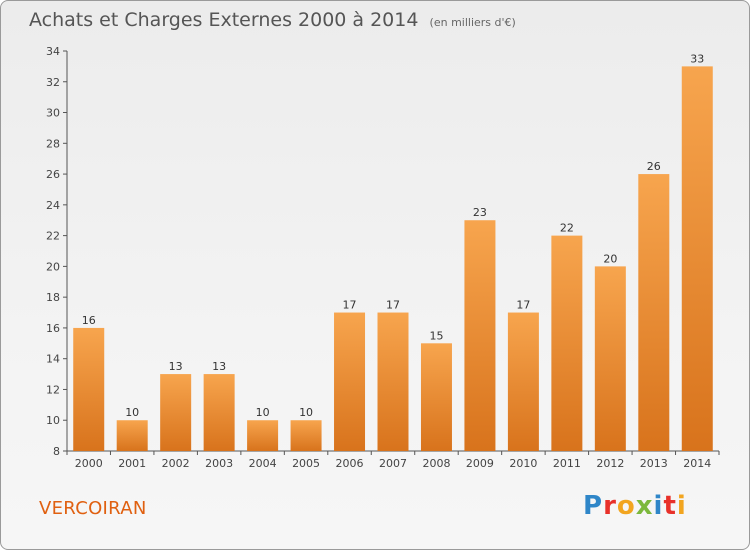  I want to click on x-tick-label: 2004, so click(263, 463).